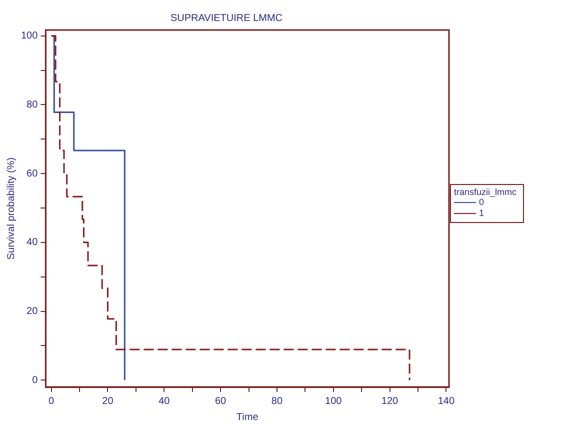  Describe the element at coordinates (29, 36) in the screenshot. I see `y-tick-label: 100` at that location.